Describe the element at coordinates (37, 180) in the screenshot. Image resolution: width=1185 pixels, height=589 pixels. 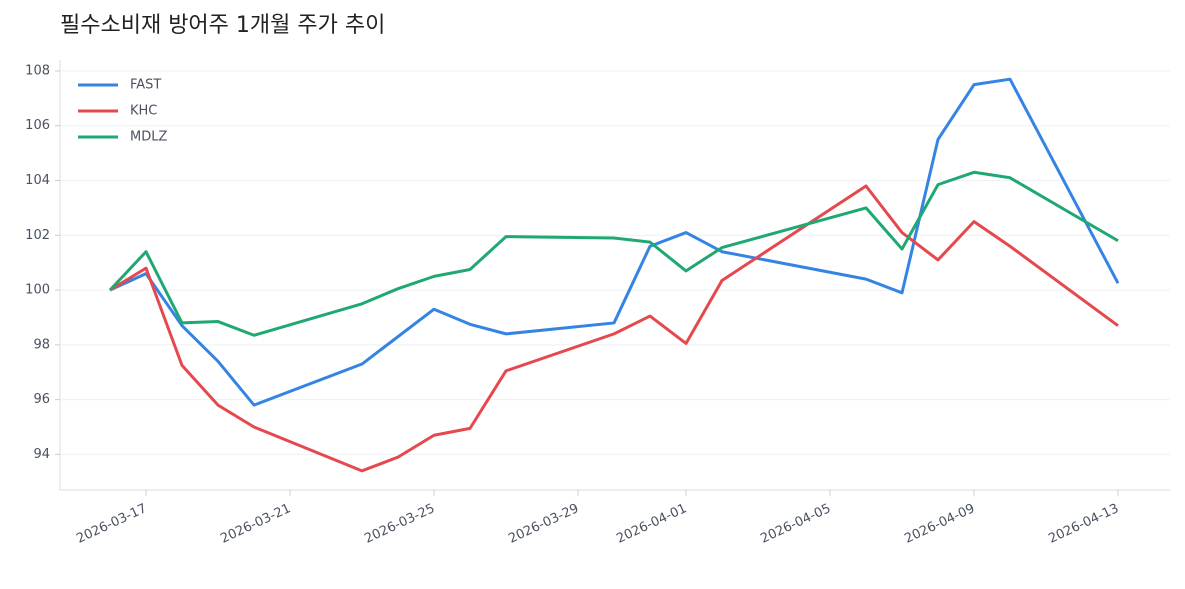
I see `y-tick-label: 104` at that location.